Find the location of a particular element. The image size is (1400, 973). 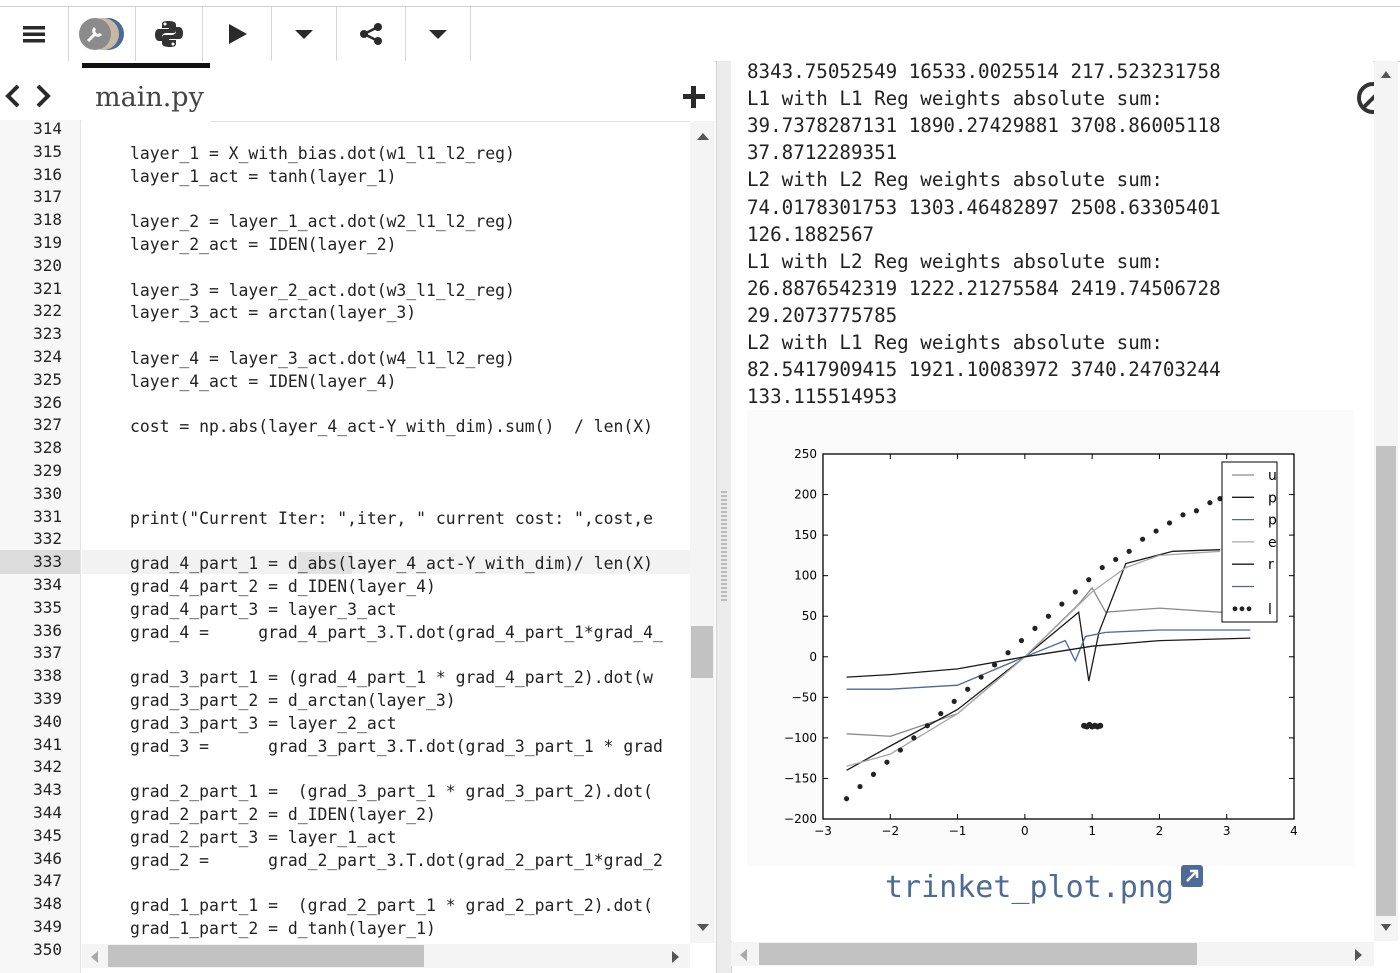

add-file-button is located at coordinates (694, 97).